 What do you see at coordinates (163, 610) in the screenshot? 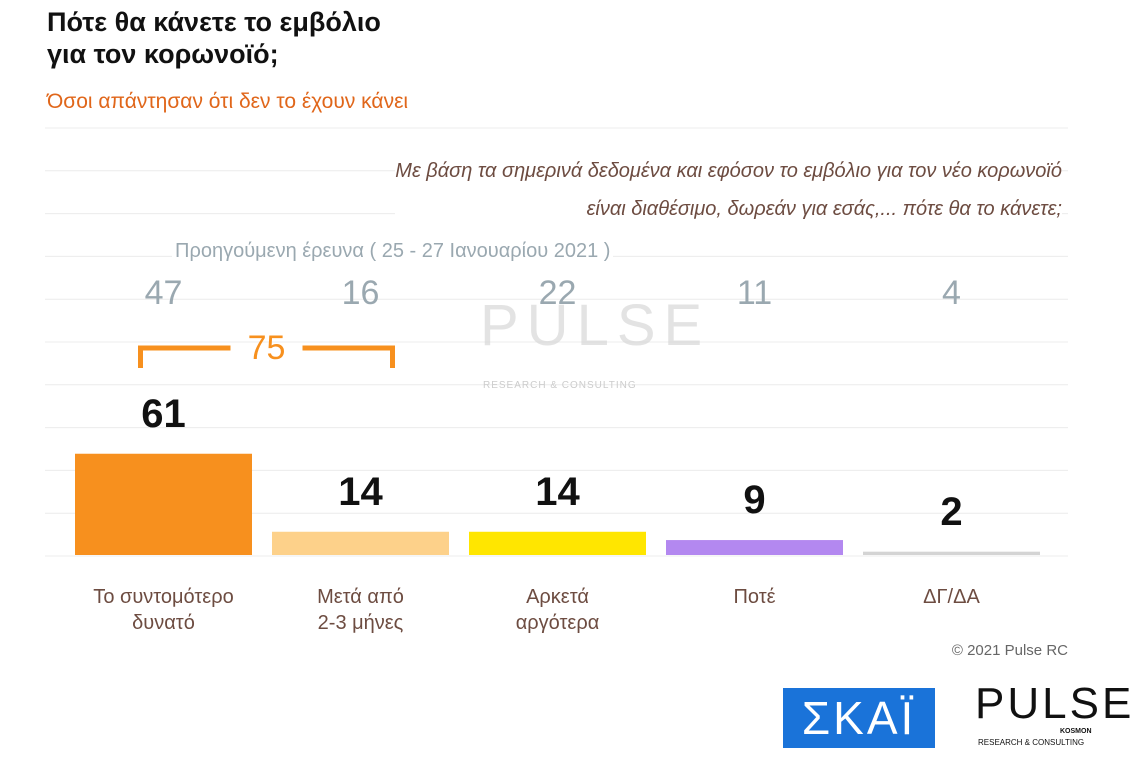
I see `x-tick-label: Το συντομότερο δυνατό` at bounding box center [163, 610].